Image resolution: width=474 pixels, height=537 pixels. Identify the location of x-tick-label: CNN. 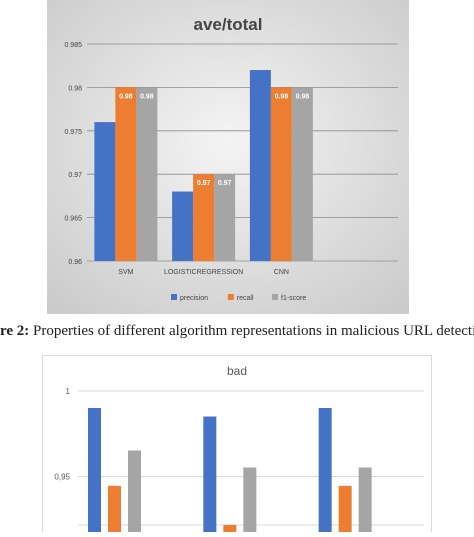
(281, 272).